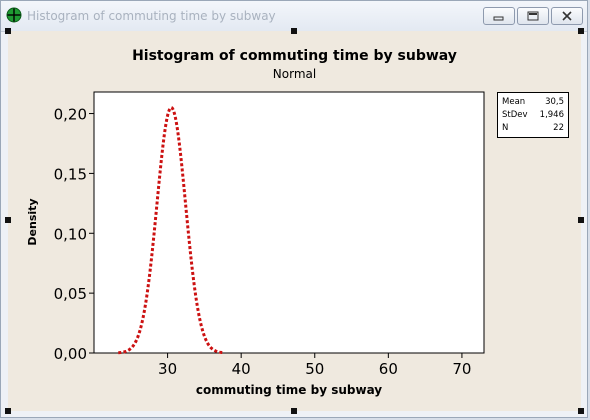  I want to click on title-bar: Histogram of commuting time by subway, so click(294, 16).